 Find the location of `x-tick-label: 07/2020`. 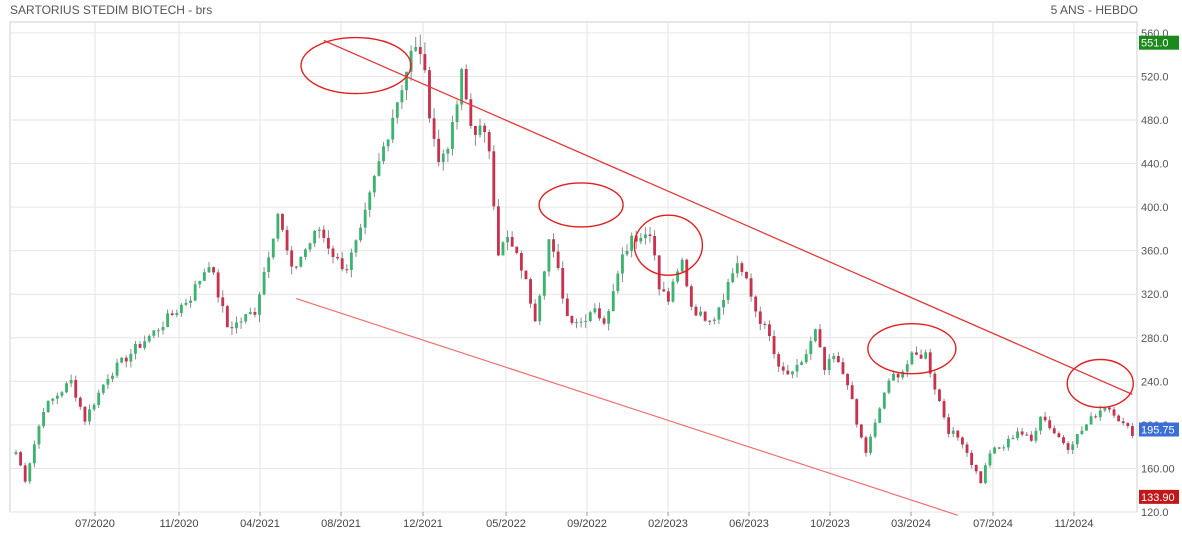

x-tick-label: 07/2020 is located at coordinates (95, 524).